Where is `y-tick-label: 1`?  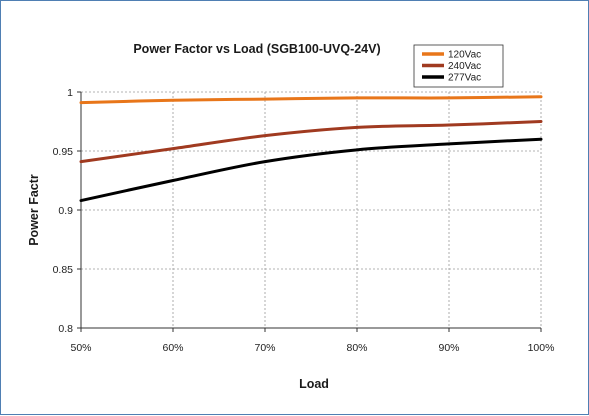 y-tick-label: 1 is located at coordinates (70, 93).